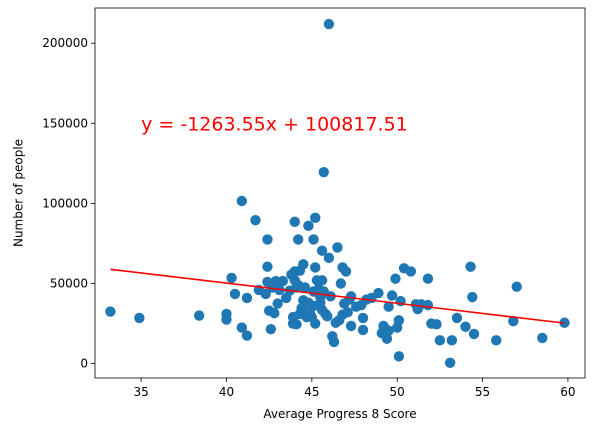 This screenshot has width=598, height=432. What do you see at coordinates (354, 388) in the screenshot?
I see `x-axis: 35 40 45 50 55 60` at bounding box center [354, 388].